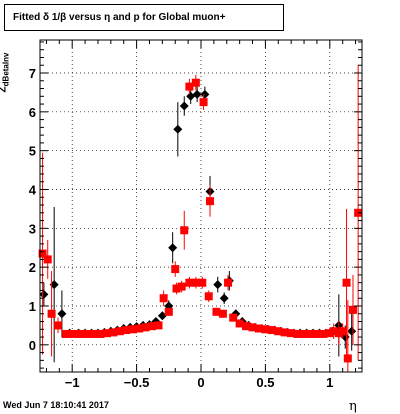 This screenshot has width=400, height=414. Describe the element at coordinates (32, 306) in the screenshot. I see `y-tick-label: 1` at that location.